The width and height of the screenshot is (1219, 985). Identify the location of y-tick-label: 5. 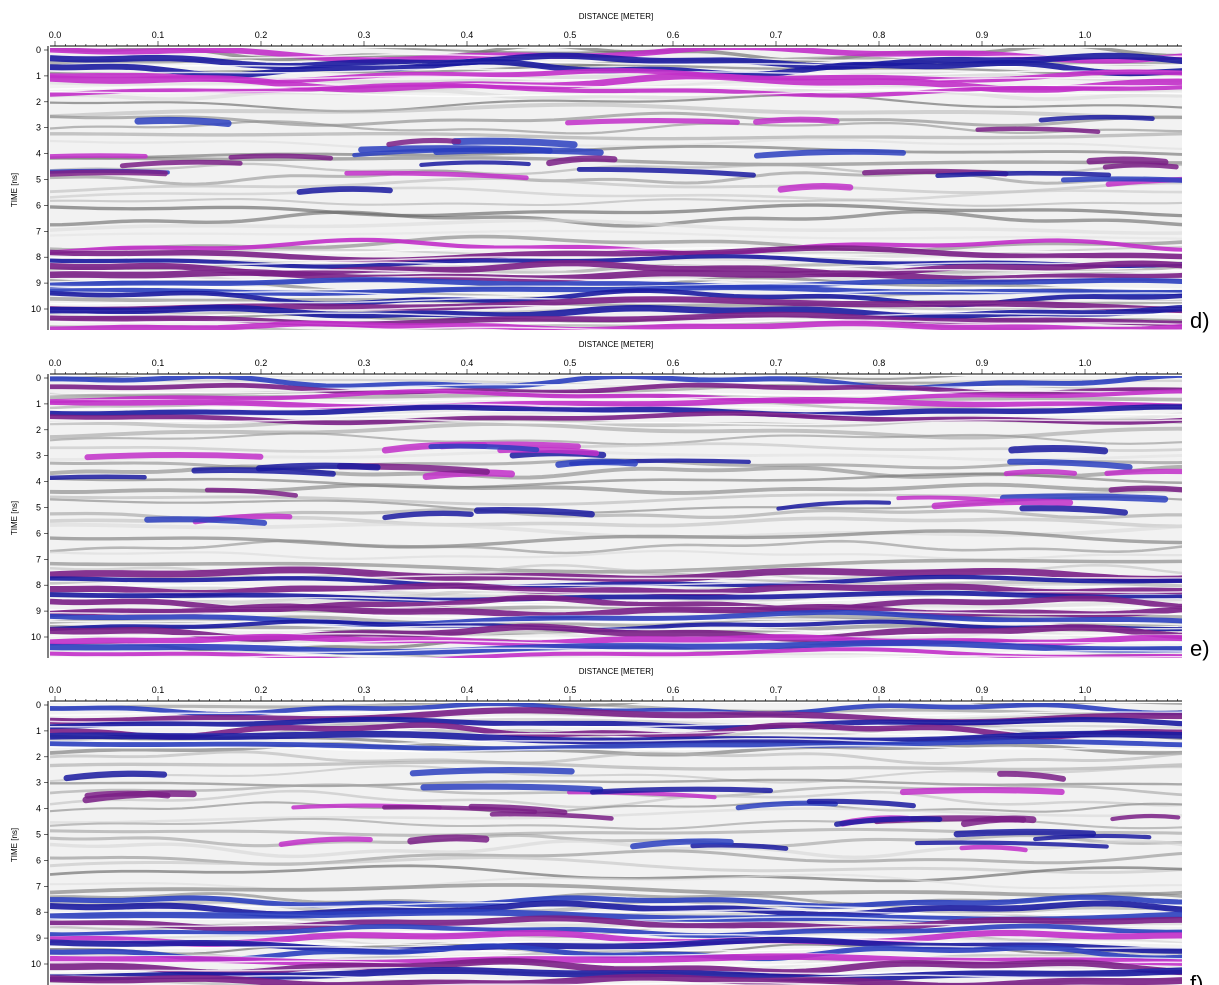
(38, 180).